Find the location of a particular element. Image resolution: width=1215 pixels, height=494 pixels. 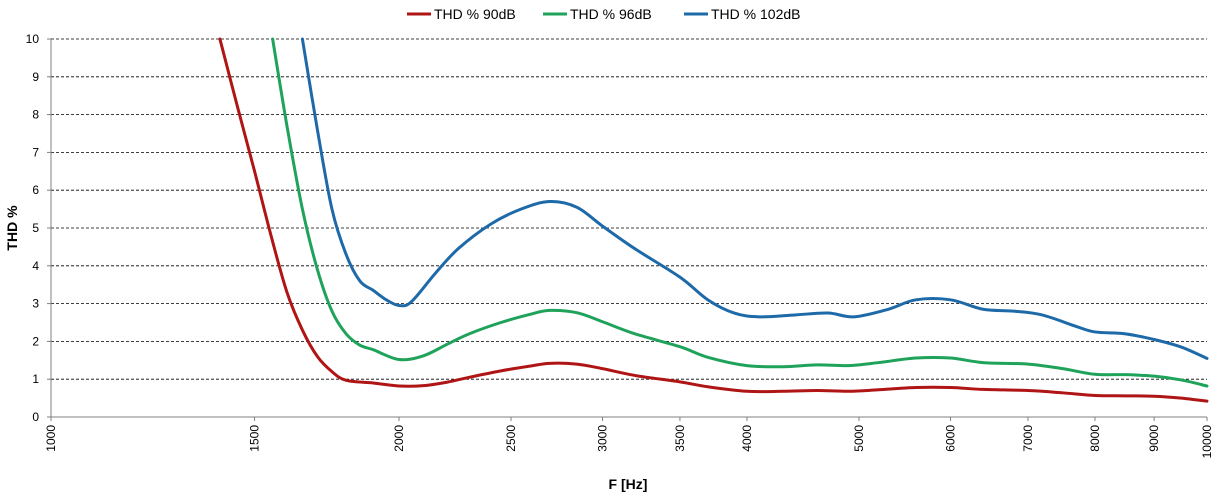

x-tick-label-3: 2500 is located at coordinates (511, 438).